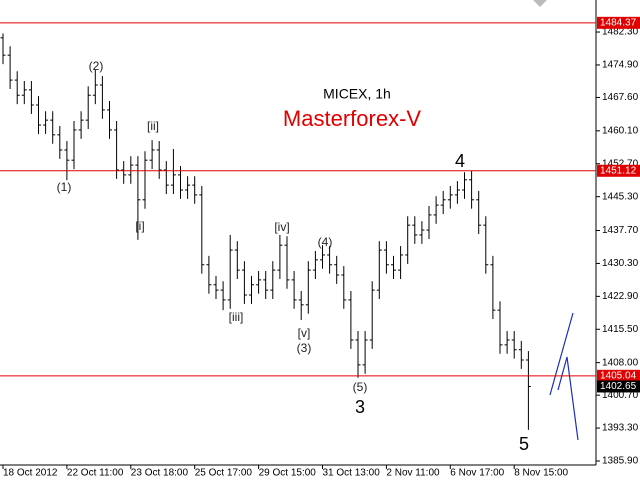 Image resolution: width=640 pixels, height=480 pixels. Describe the element at coordinates (304, 333) in the screenshot. I see `wave-label: [v]` at that location.